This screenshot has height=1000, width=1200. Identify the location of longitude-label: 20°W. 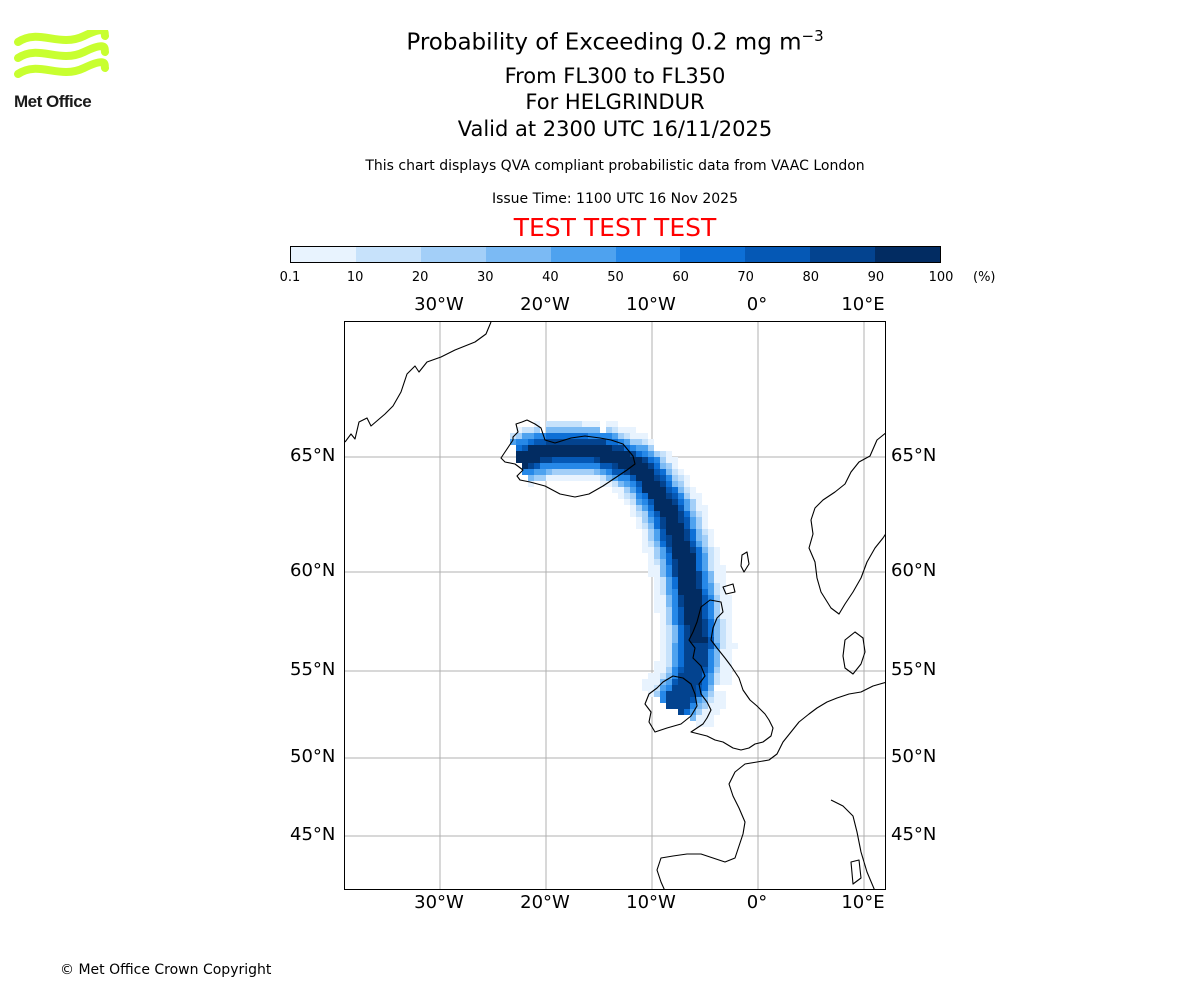
(545, 304).